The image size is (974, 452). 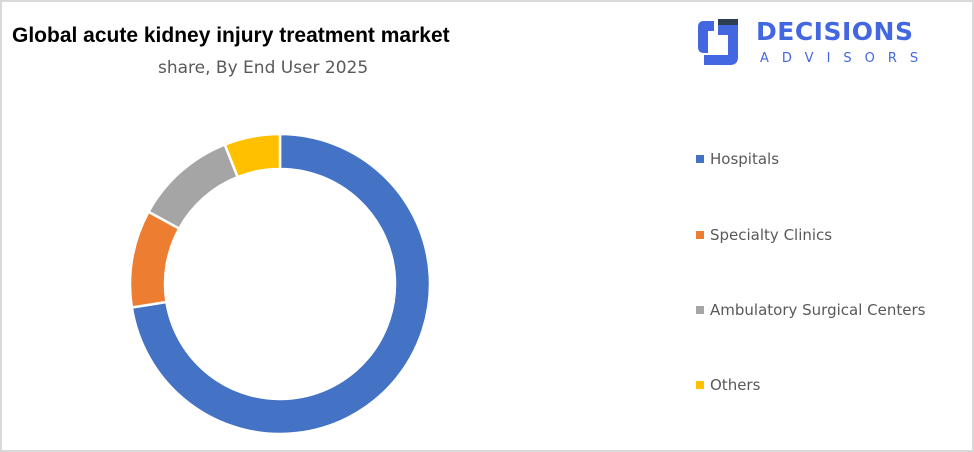 What do you see at coordinates (745, 159) in the screenshot?
I see `legend-label: Hospitals` at bounding box center [745, 159].